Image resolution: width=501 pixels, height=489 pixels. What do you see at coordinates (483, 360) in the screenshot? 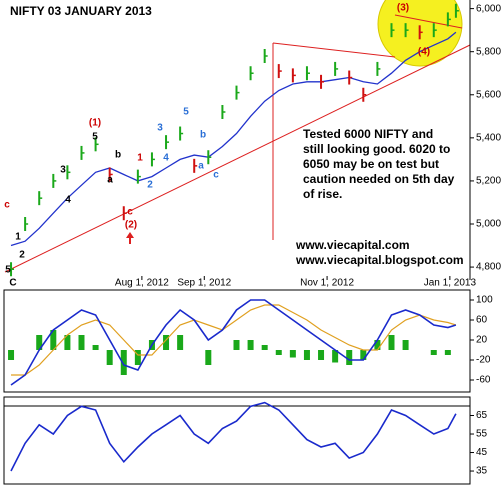
I see `y-tick-label: -20` at bounding box center [483, 360].